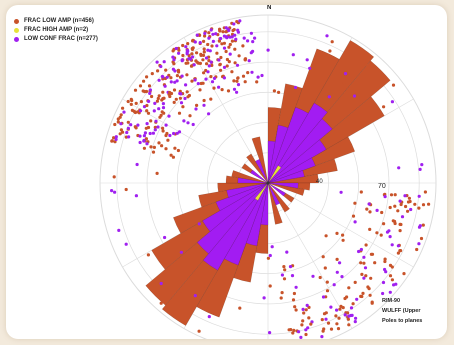  Describe the element at coordinates (391, 301) in the screenshot. I see `caption-line-1: RIM-90` at that location.